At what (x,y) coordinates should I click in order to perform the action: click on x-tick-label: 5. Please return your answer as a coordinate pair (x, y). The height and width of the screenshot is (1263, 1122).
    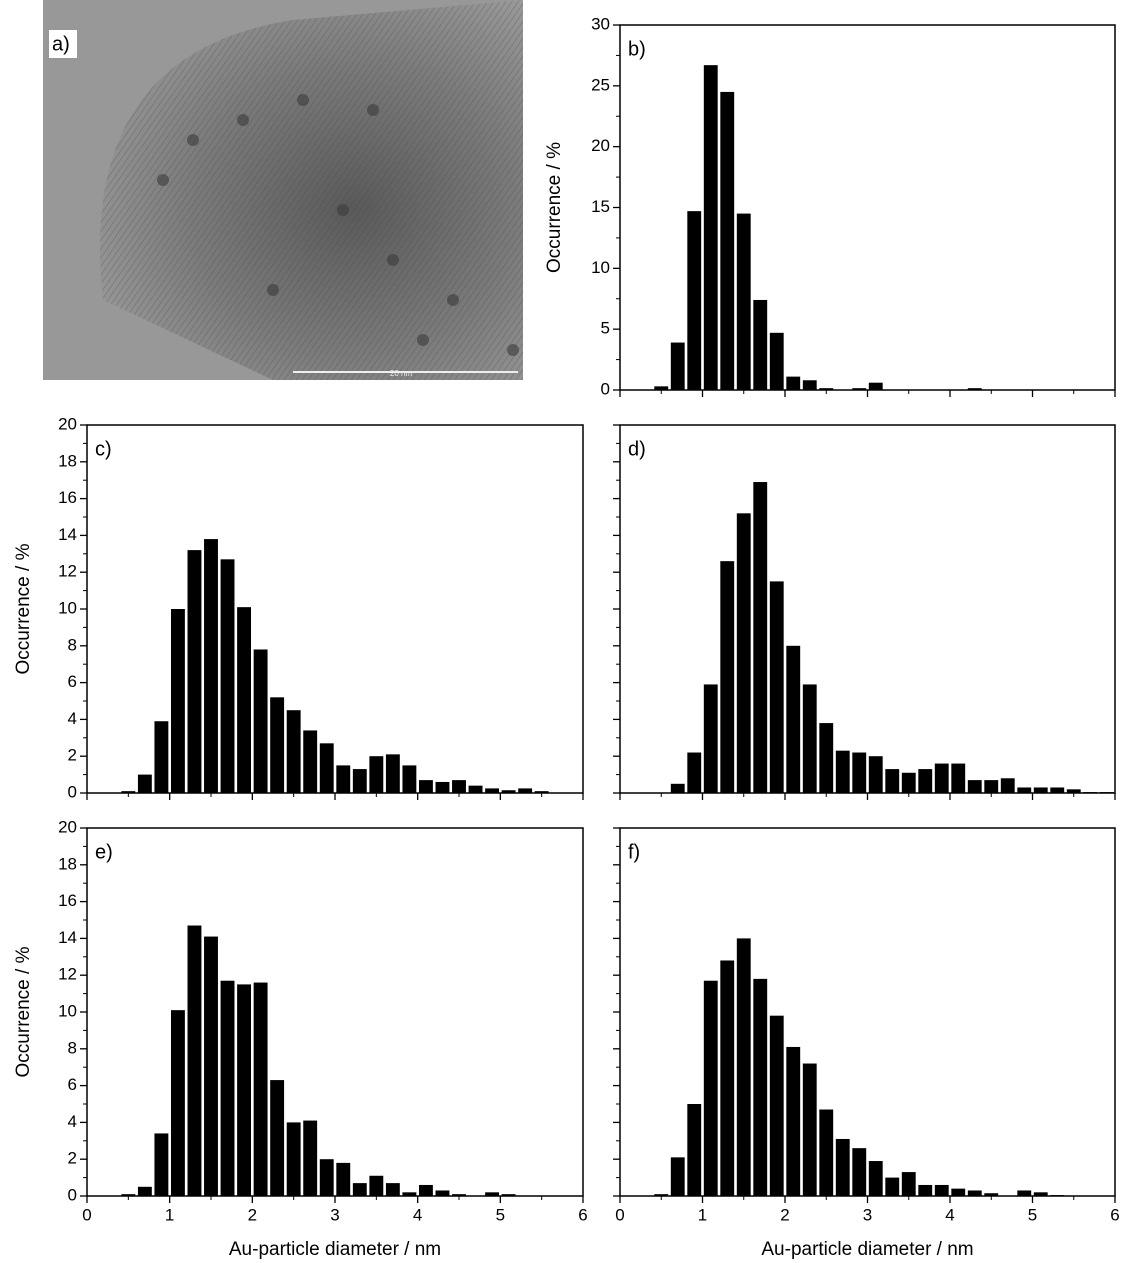
    Looking at the image, I should click on (500, 1214).